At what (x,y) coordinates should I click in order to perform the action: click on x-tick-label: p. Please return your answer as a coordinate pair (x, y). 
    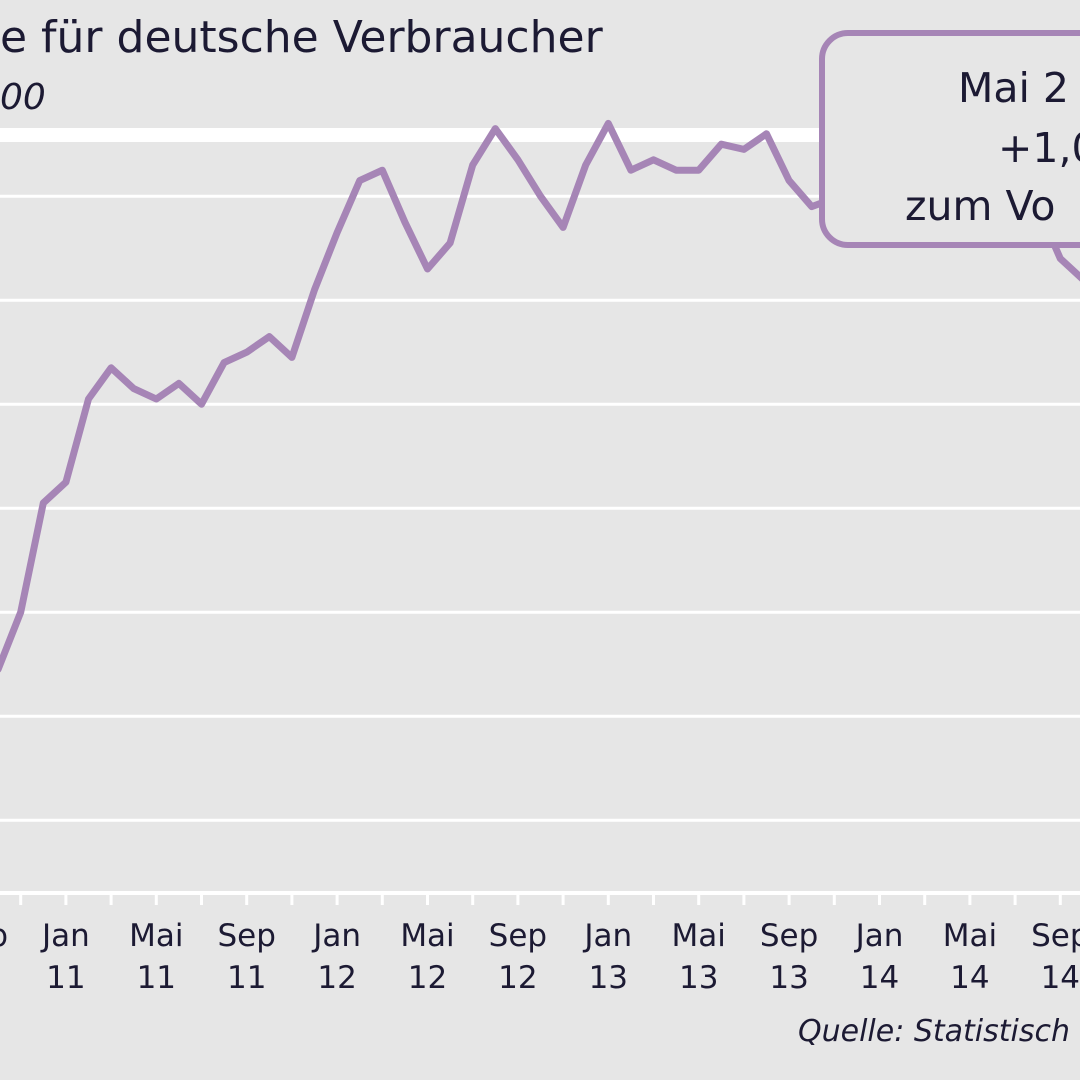
    Looking at the image, I should click on (4, 936).